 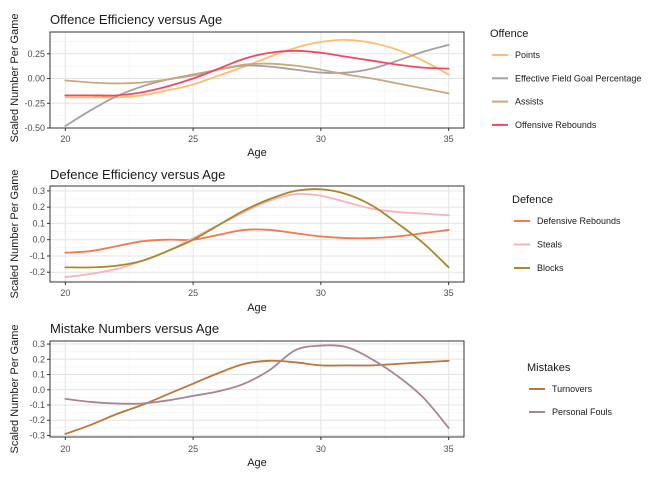 I want to click on legend: Defence Defensive Rebounds Steals Blocks, so click(x=566, y=233).